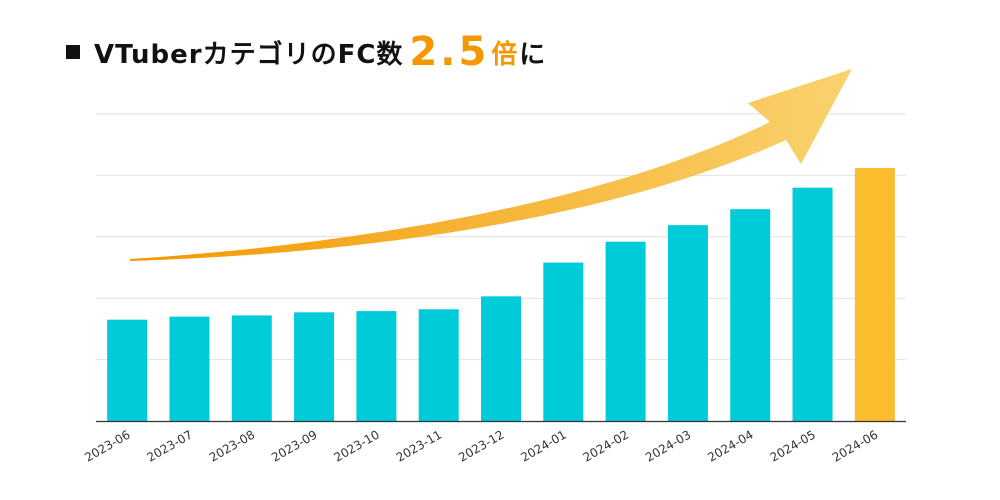 The image size is (1000, 500). I want to click on title-highlight-number: 2.5, so click(449, 52).